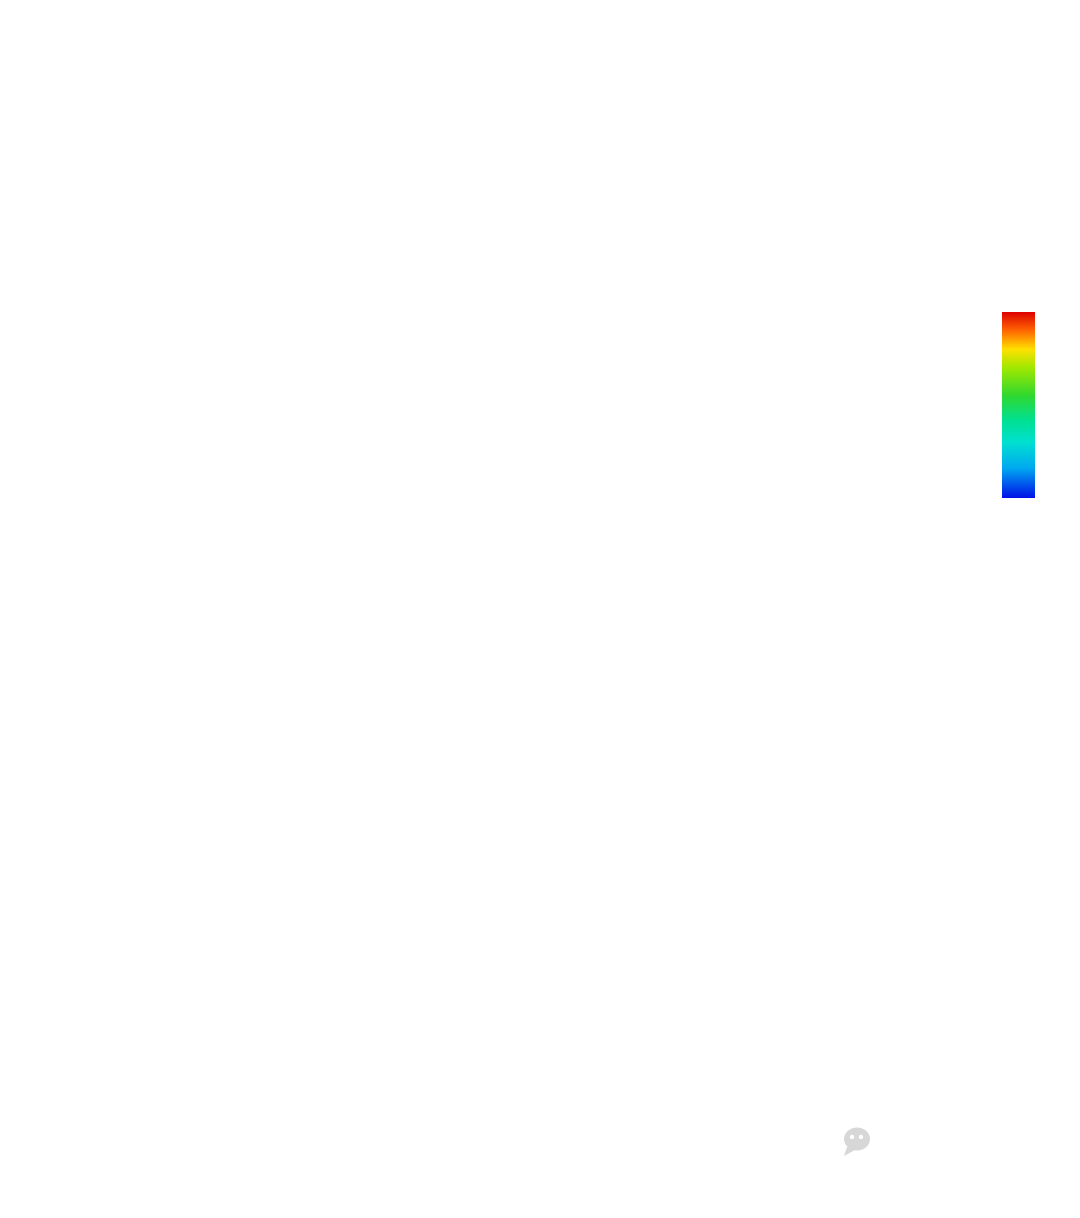  I want to click on watermark, so click(858, 1142).